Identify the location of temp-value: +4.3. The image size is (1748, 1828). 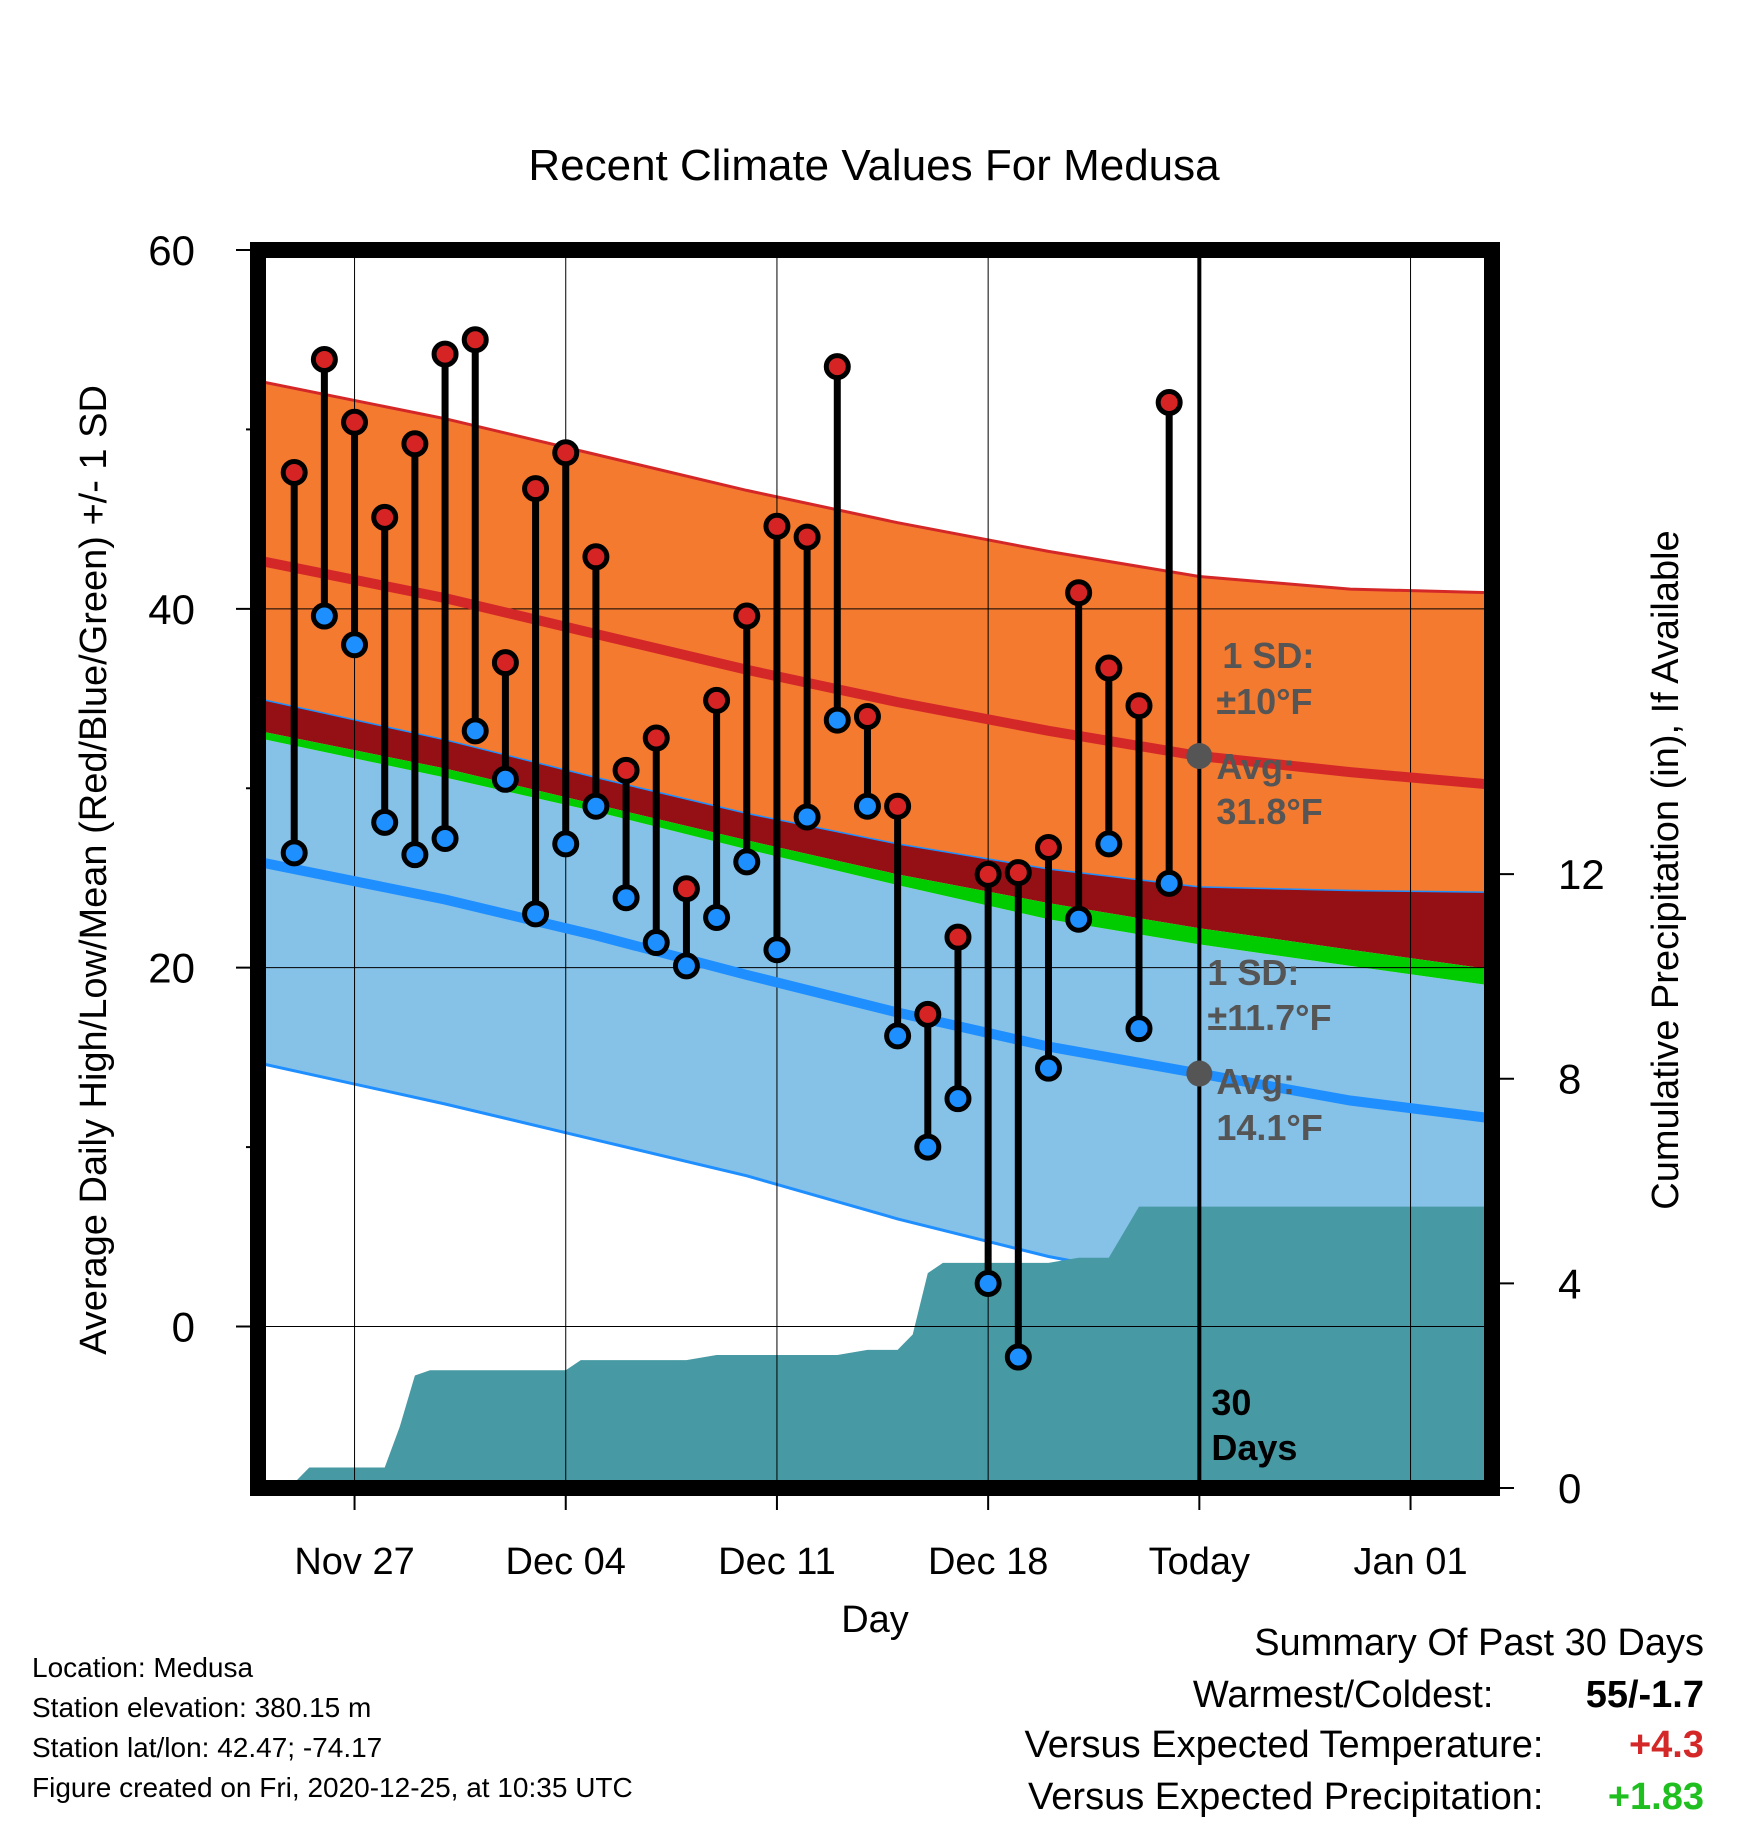
(1666, 1745).